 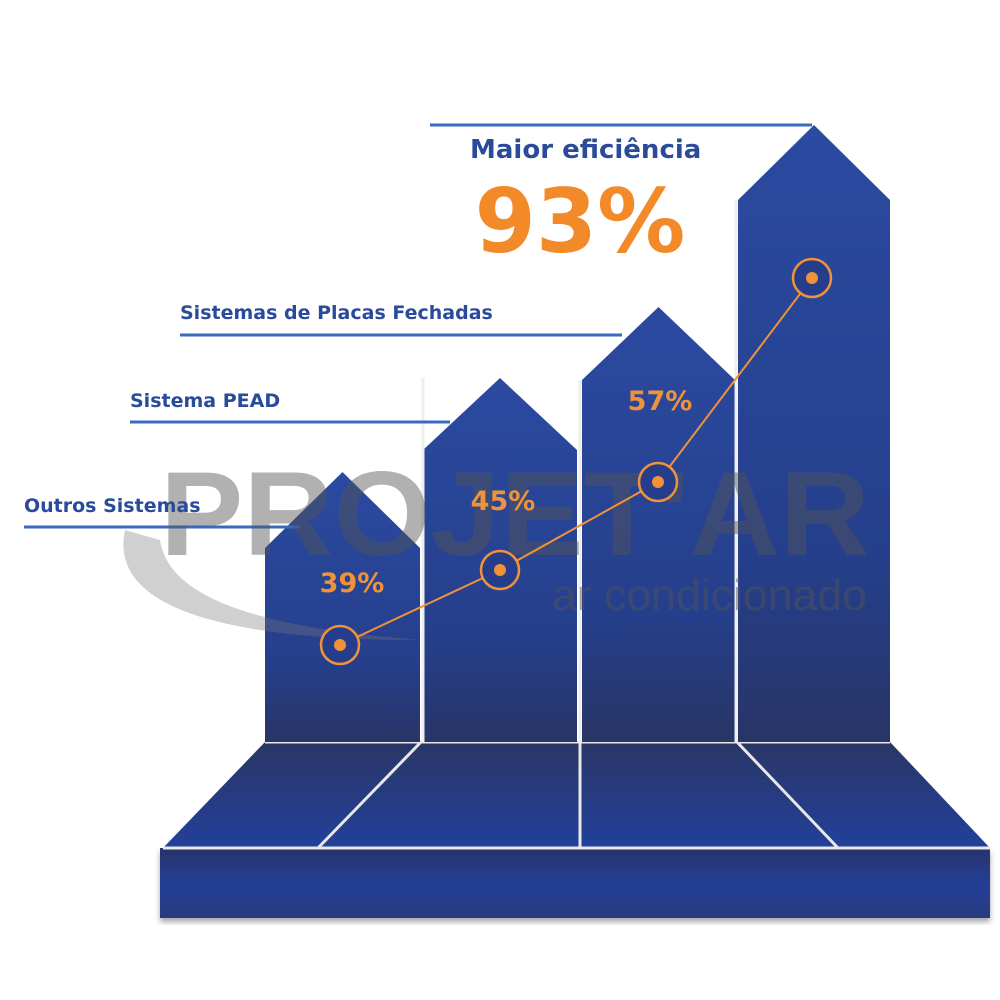 I want to click on value-label: 45%, so click(x=503, y=501).